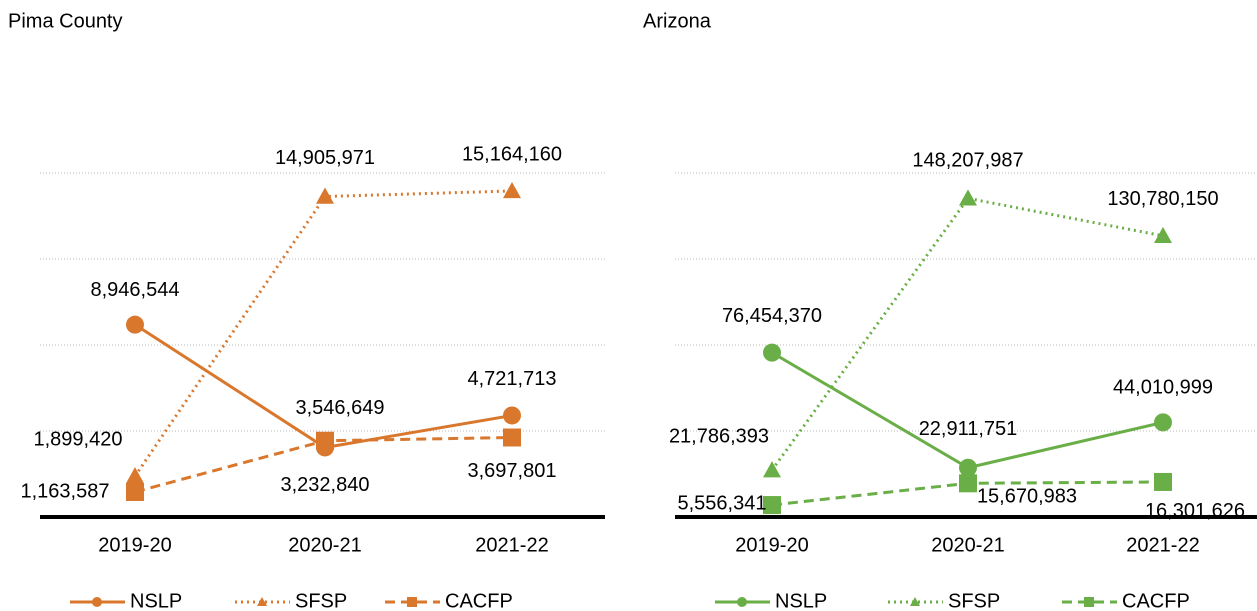  I want to click on data-label: 148,207,987, so click(967, 161).